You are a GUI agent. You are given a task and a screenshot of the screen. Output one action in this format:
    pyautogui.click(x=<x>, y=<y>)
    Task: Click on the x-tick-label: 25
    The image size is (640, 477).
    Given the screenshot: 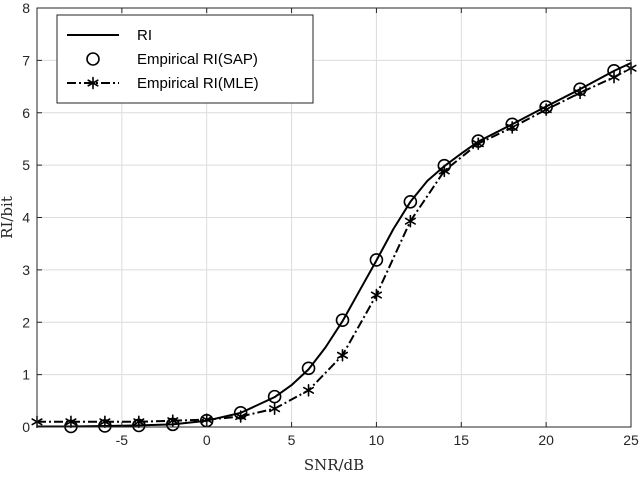 What is the action you would take?
    pyautogui.click(x=631, y=440)
    